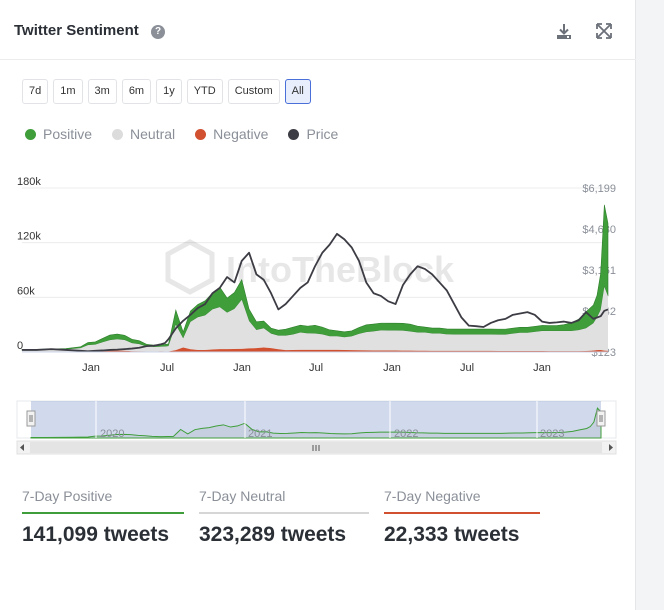 Image resolution: width=664 pixels, height=610 pixels. Describe the element at coordinates (103, 501) in the screenshot. I see `stat-label: 7-Day Positive` at that location.